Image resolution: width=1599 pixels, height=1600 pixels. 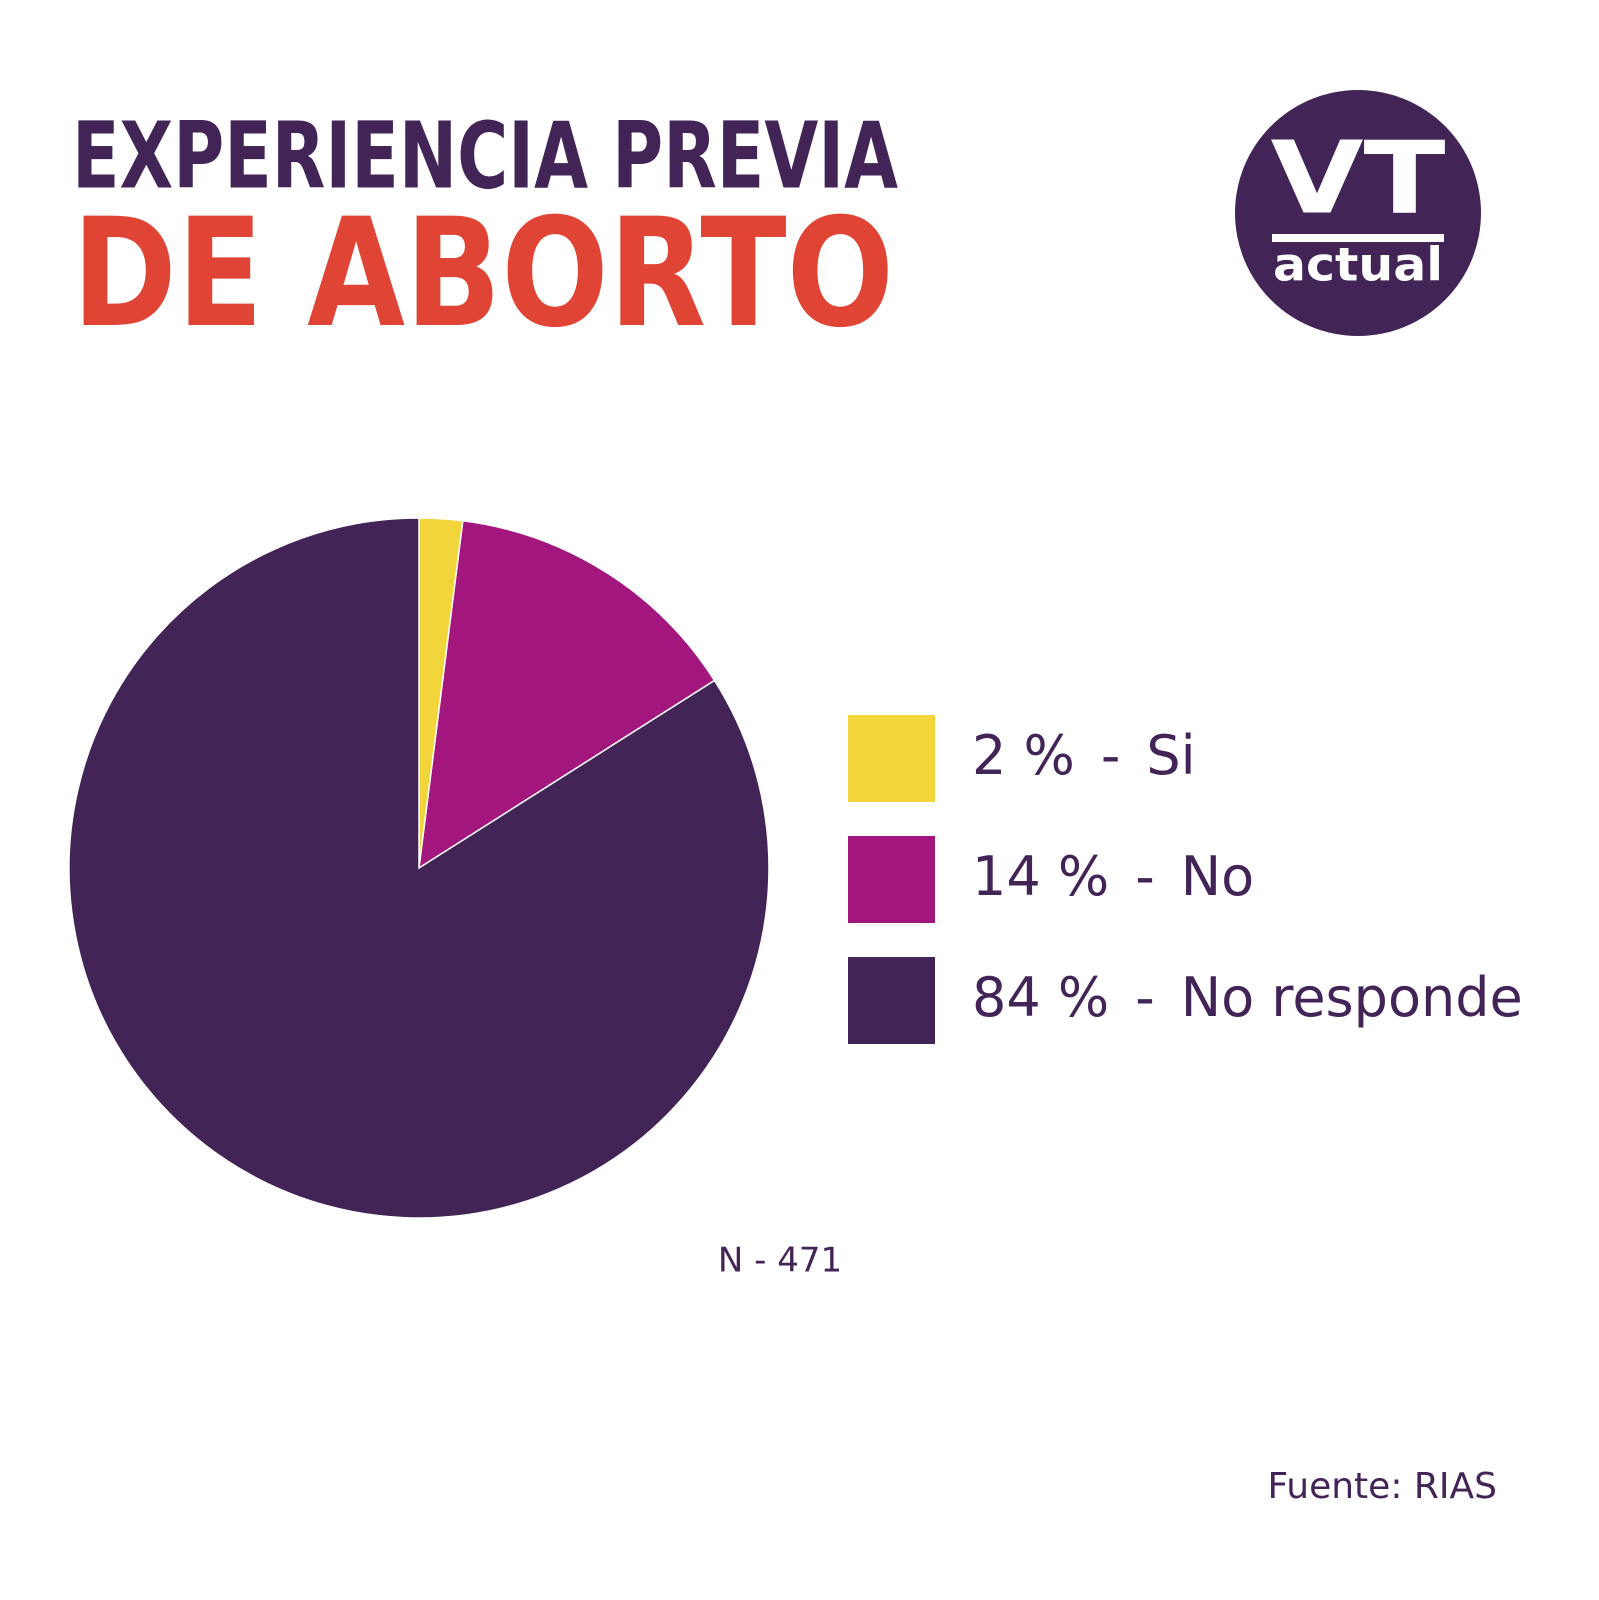 I want to click on legend-value: 14 %, so click(x=1040, y=876).